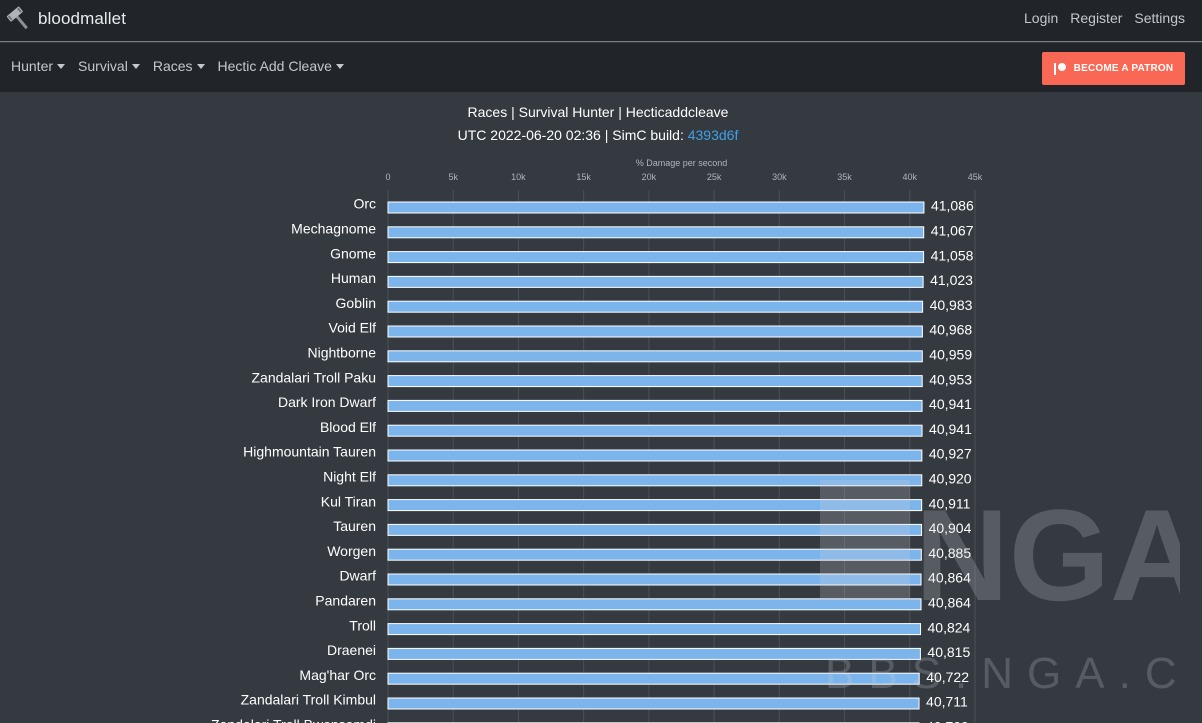  I want to click on data-type-dropdown: Races, so click(179, 66).